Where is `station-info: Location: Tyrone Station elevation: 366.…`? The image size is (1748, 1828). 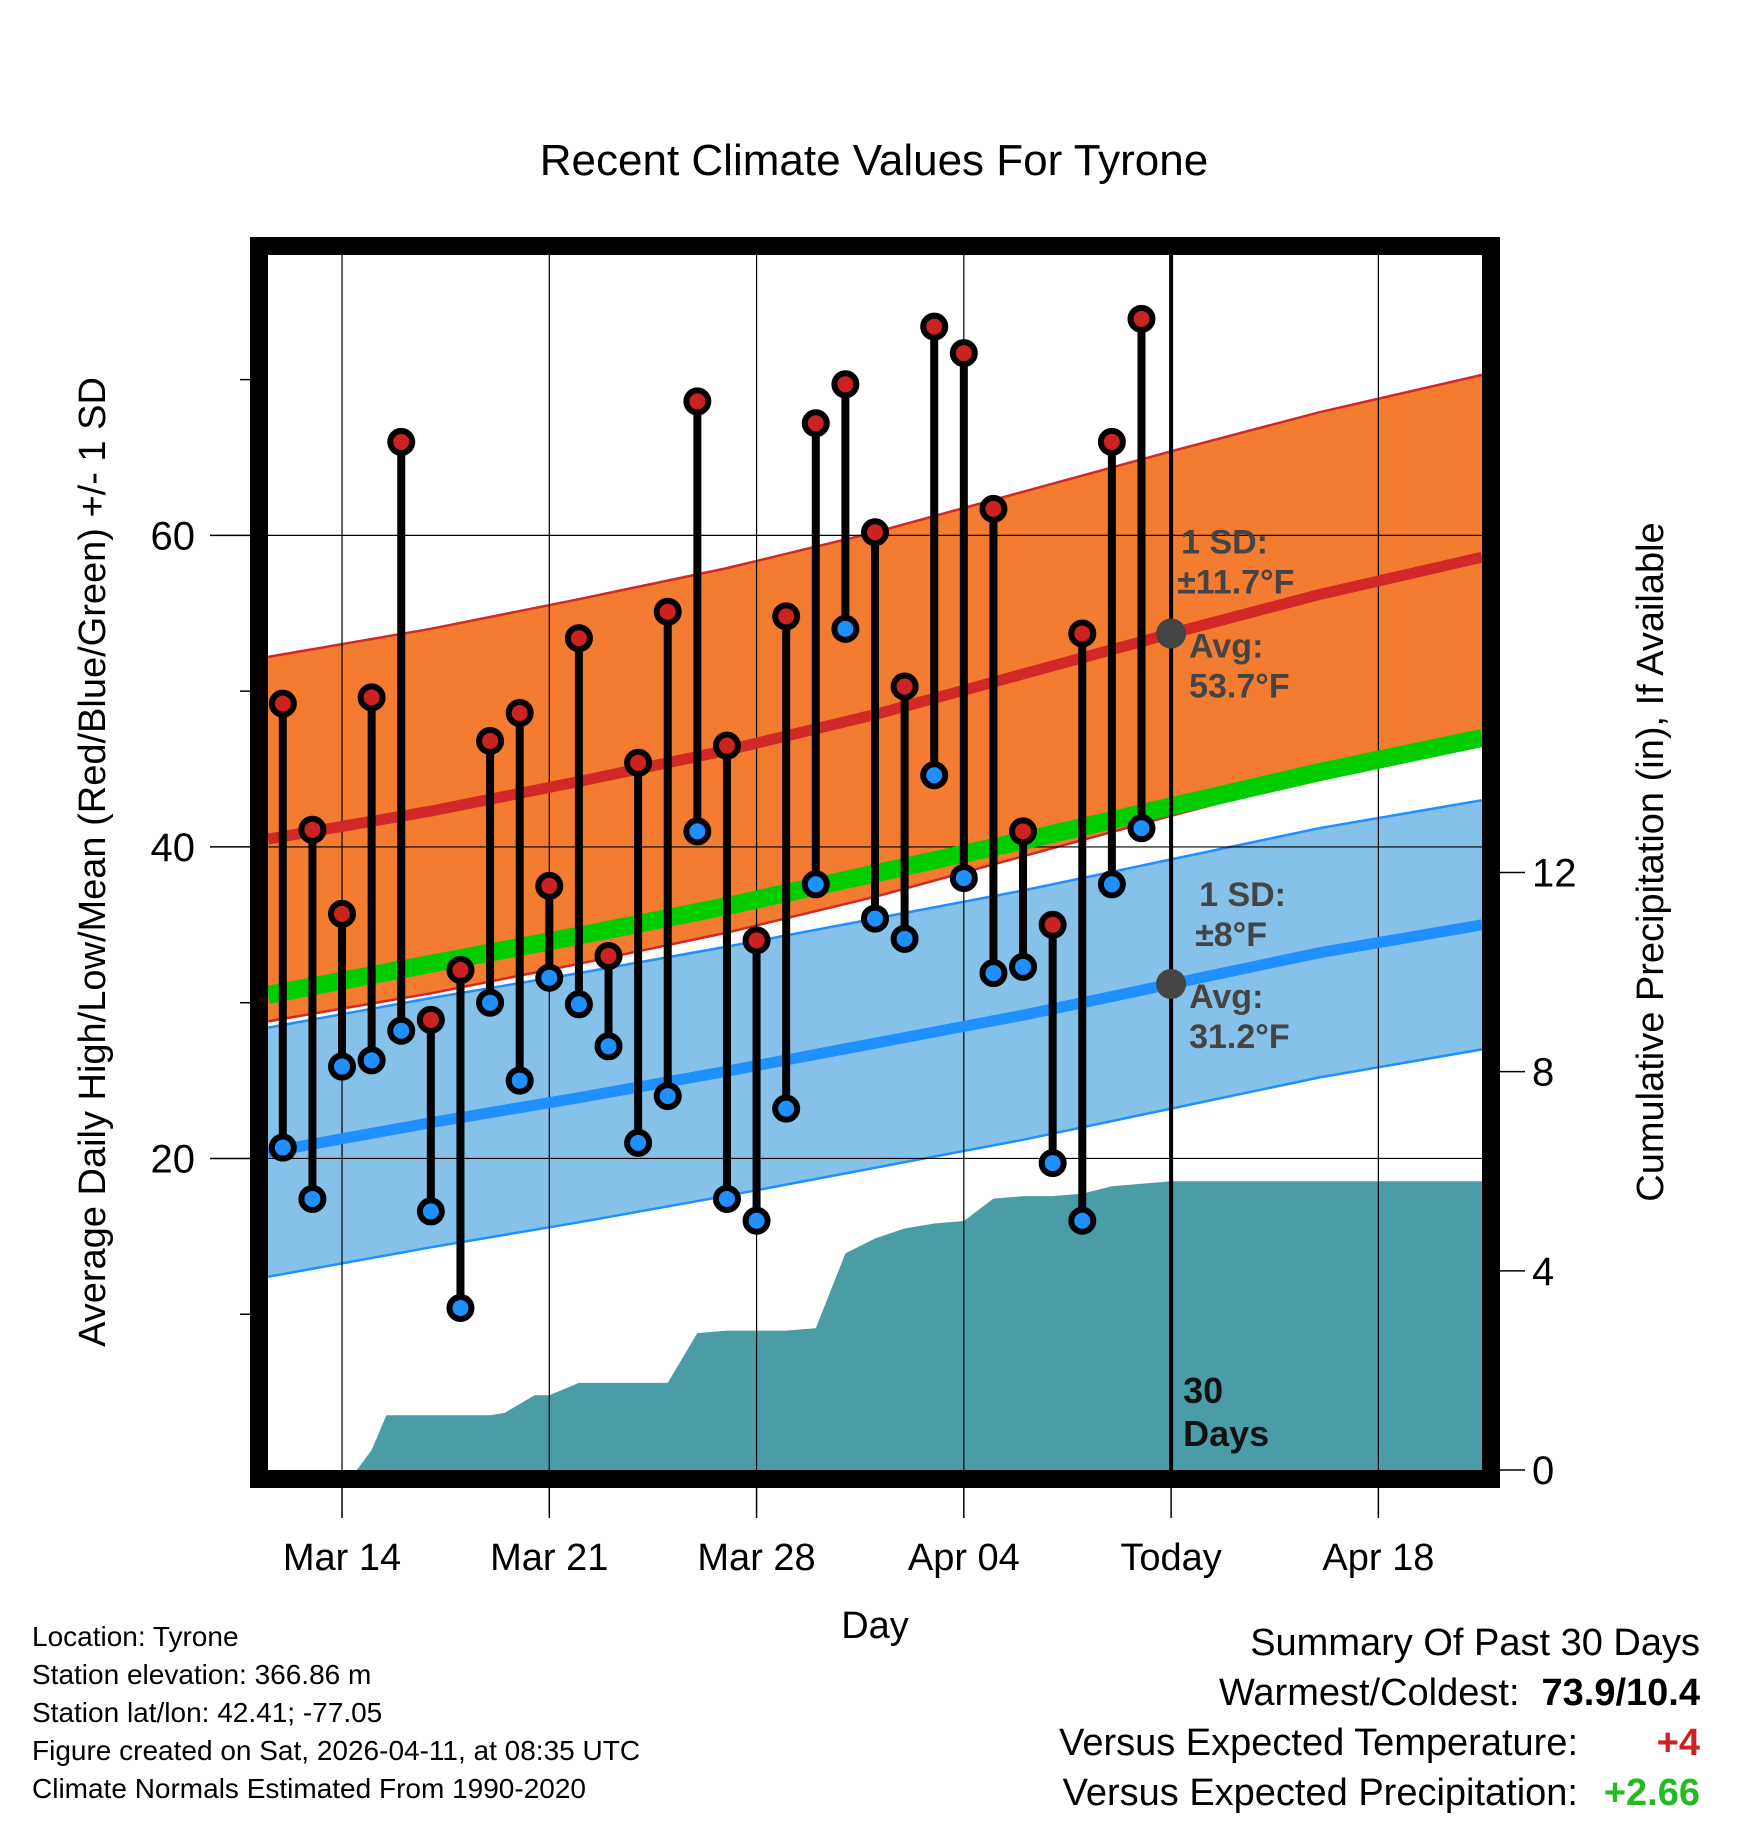 station-info: Location: Tyrone Station elevation: 366.… is located at coordinates (336, 1713).